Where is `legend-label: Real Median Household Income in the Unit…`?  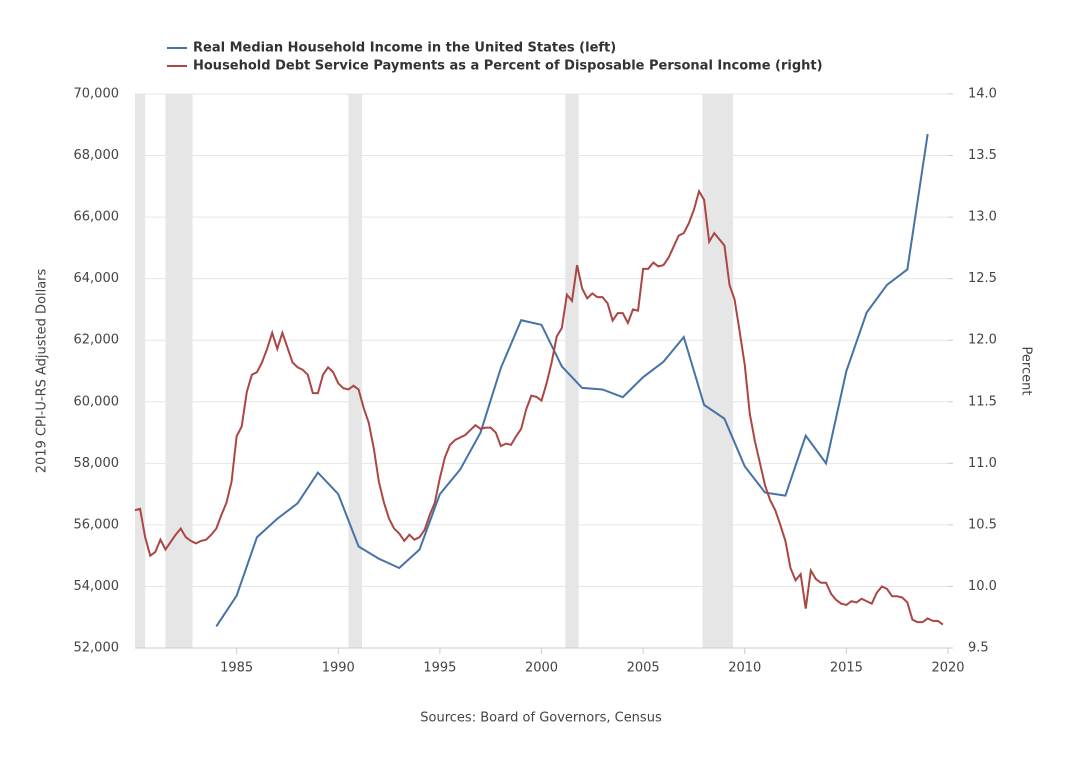 legend-label: Real Median Household Income in the Unit… is located at coordinates (404, 48).